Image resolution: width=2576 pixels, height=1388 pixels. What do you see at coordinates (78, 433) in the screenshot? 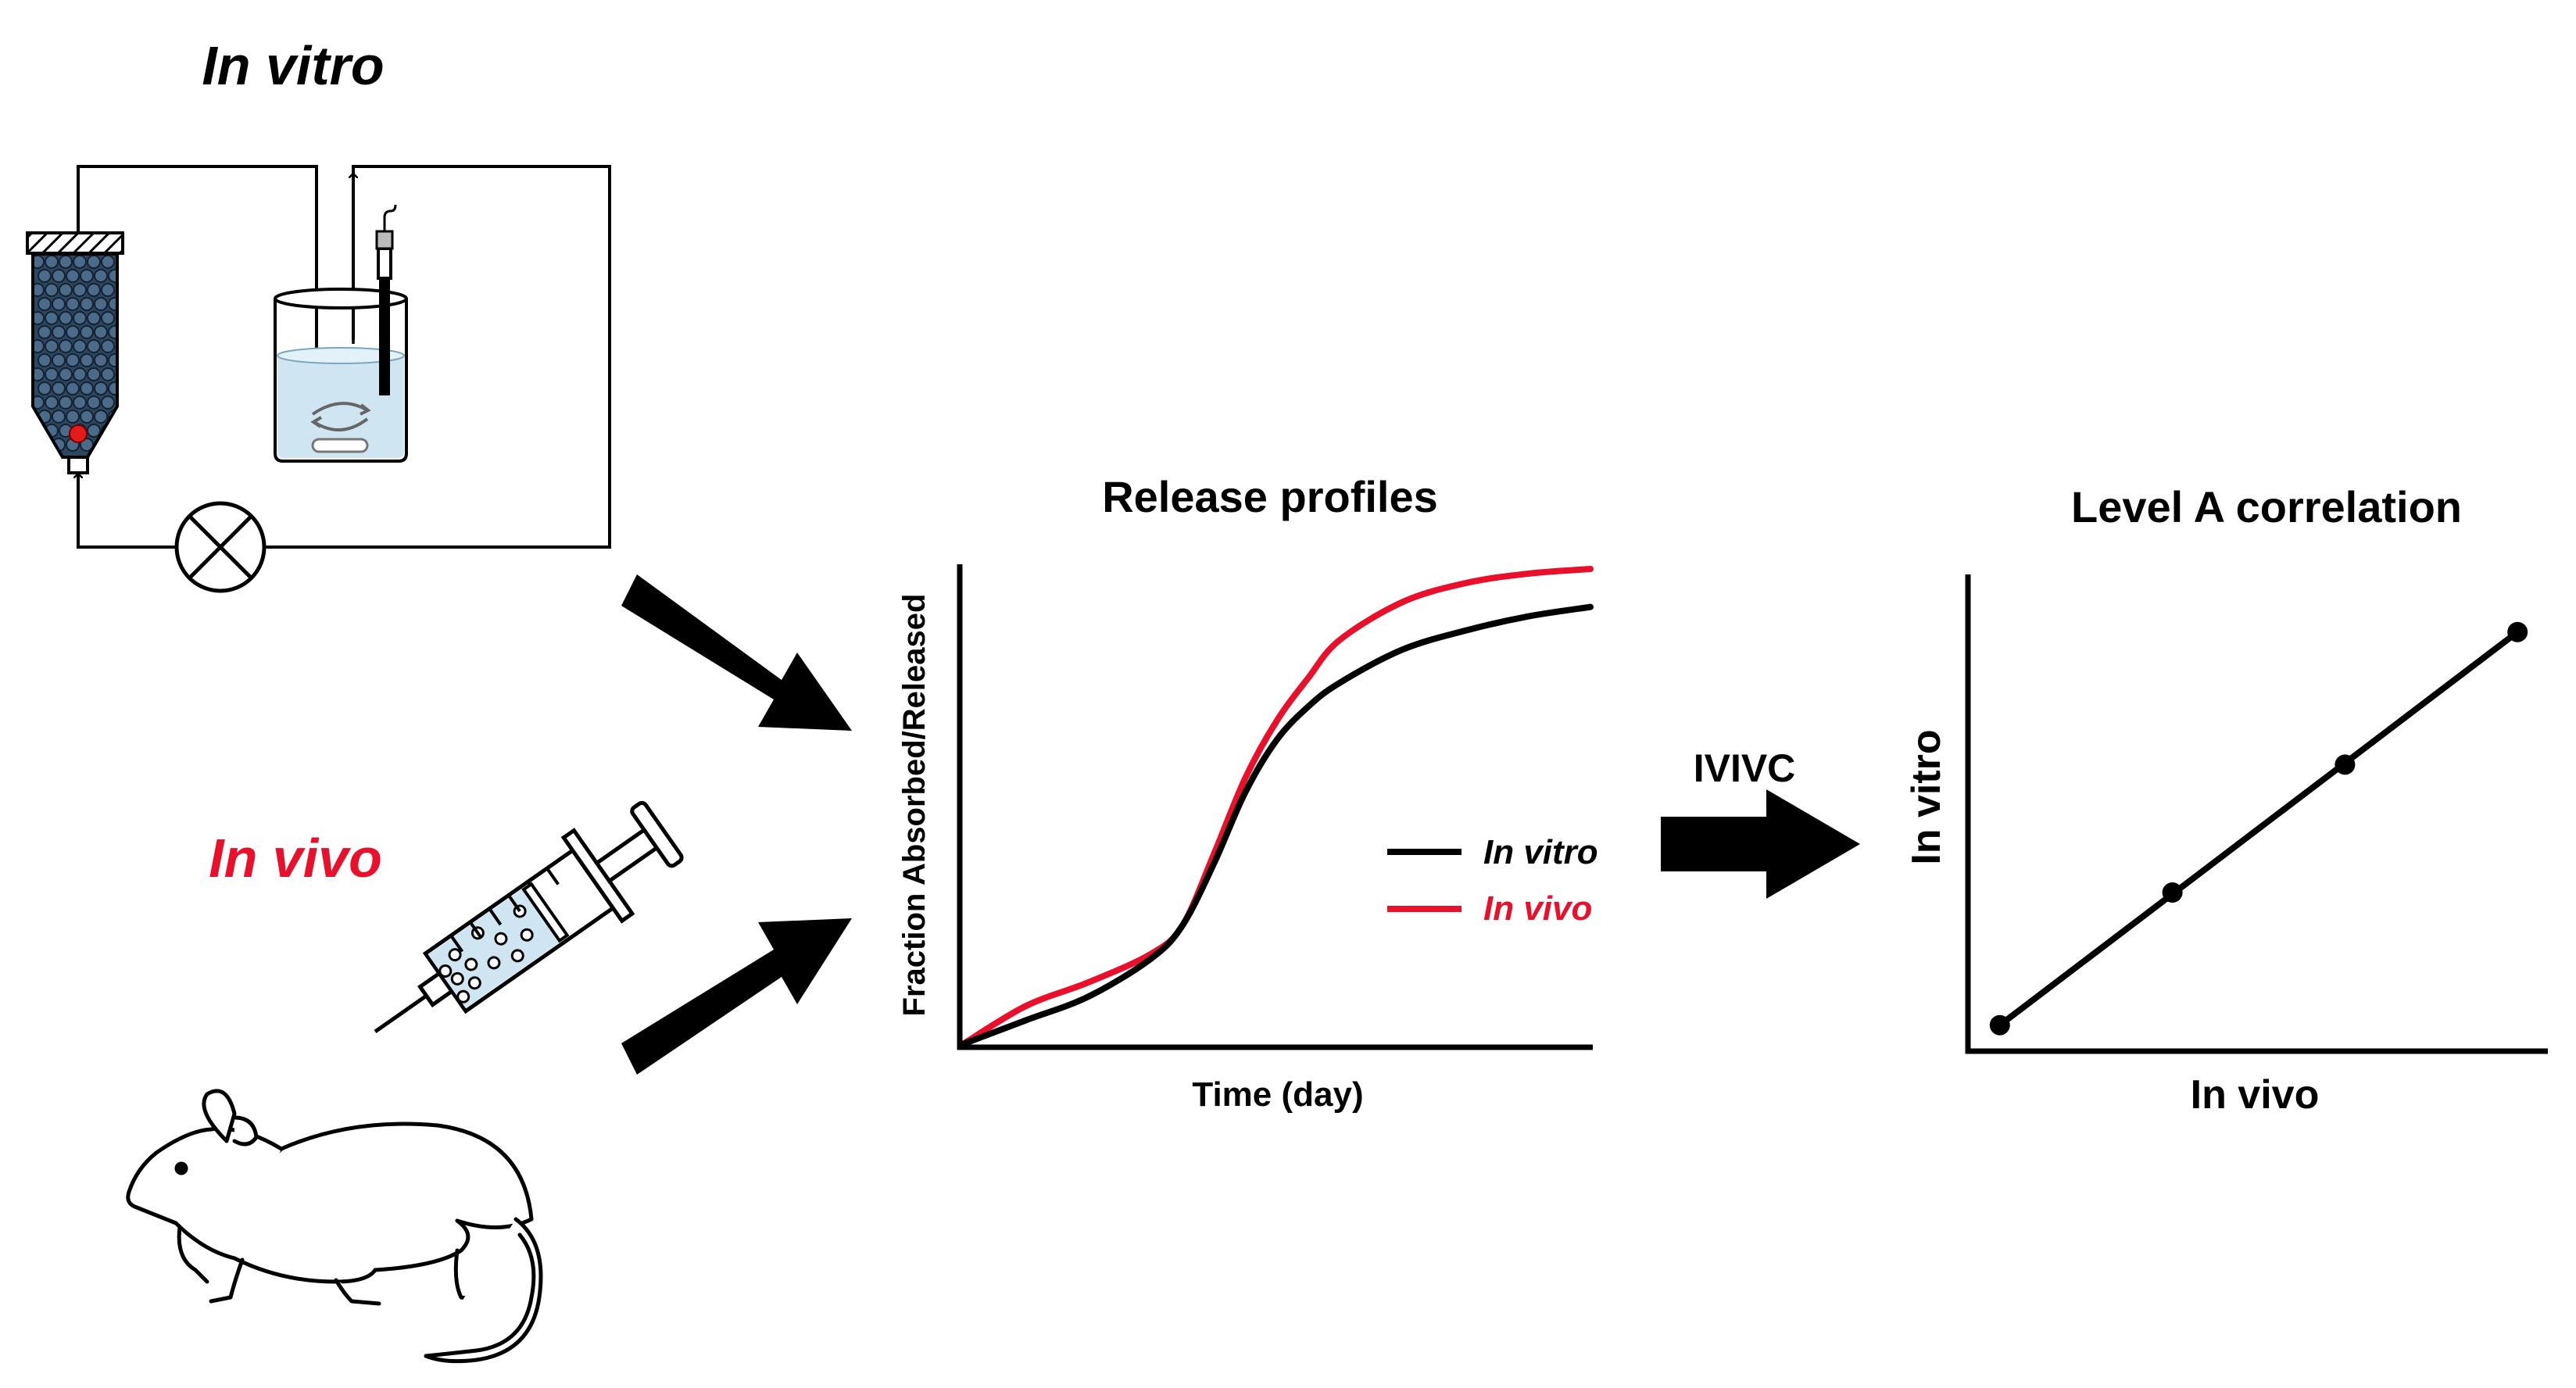
I see `sample-dot` at bounding box center [78, 433].